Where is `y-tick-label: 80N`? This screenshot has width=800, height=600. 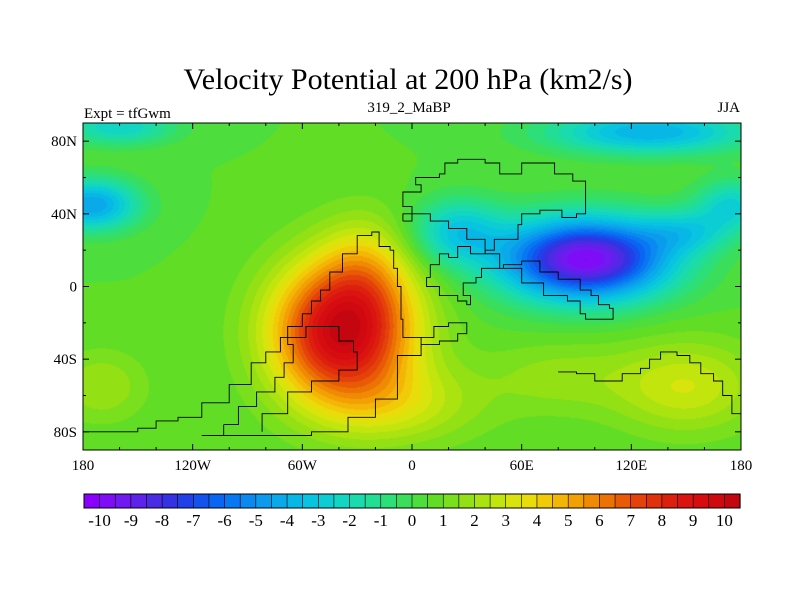
y-tick-label: 80N is located at coordinates (64, 142).